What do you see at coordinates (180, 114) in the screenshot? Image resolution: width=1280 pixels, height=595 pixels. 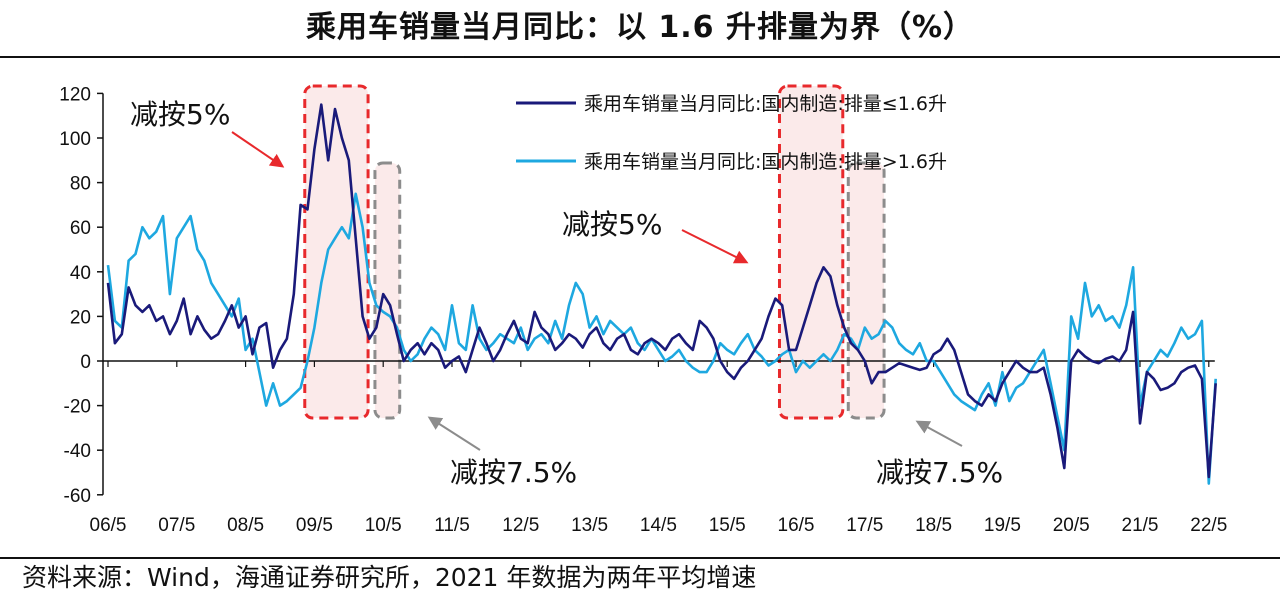 I see `annotation-5pct-2009: 减按5%` at bounding box center [180, 114].